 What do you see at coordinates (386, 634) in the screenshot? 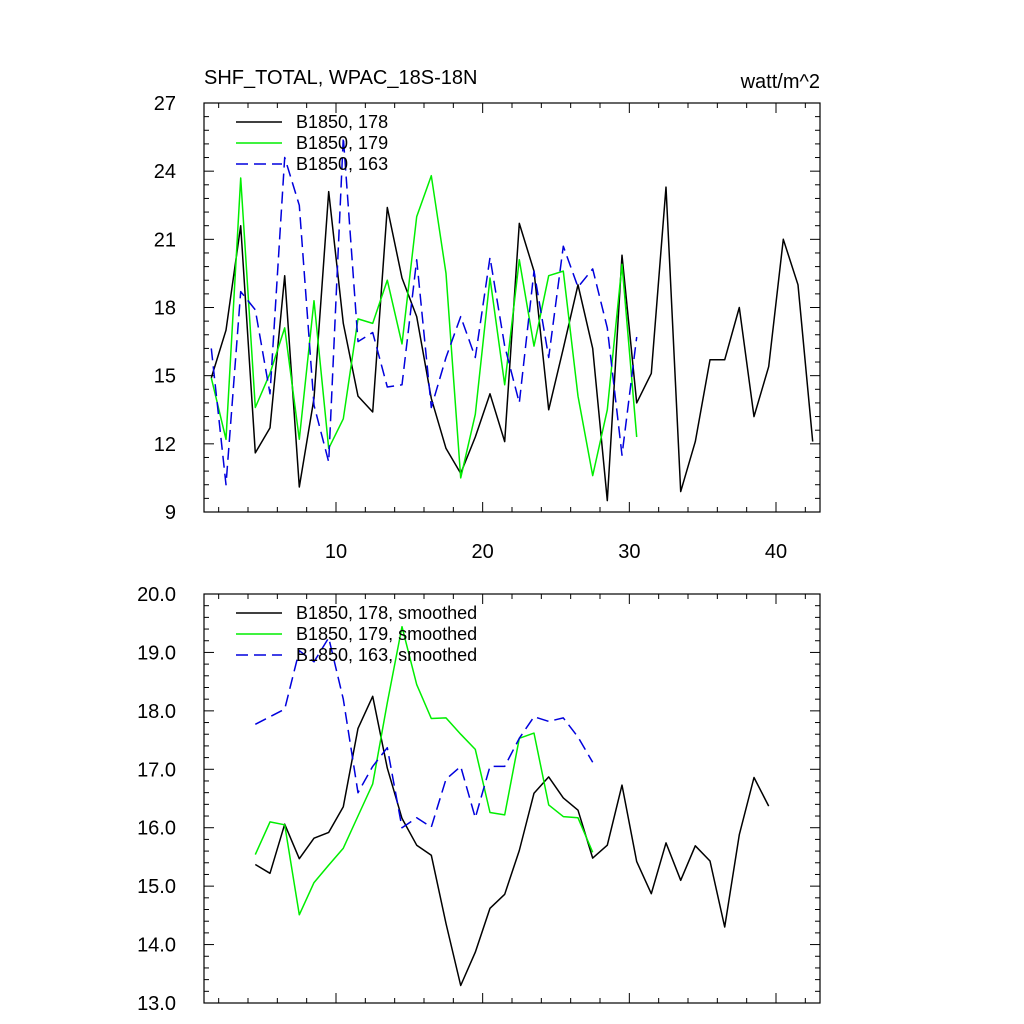
I see `legend-label: B1850, 179, smoothed` at bounding box center [386, 634].